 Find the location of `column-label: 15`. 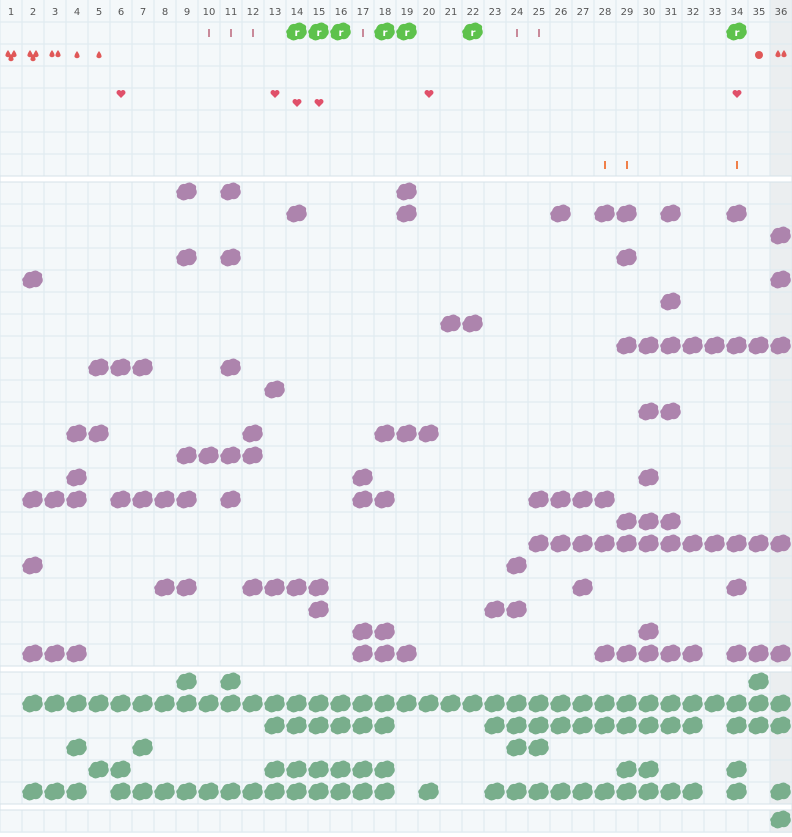

column-label: 15 is located at coordinates (319, 12).